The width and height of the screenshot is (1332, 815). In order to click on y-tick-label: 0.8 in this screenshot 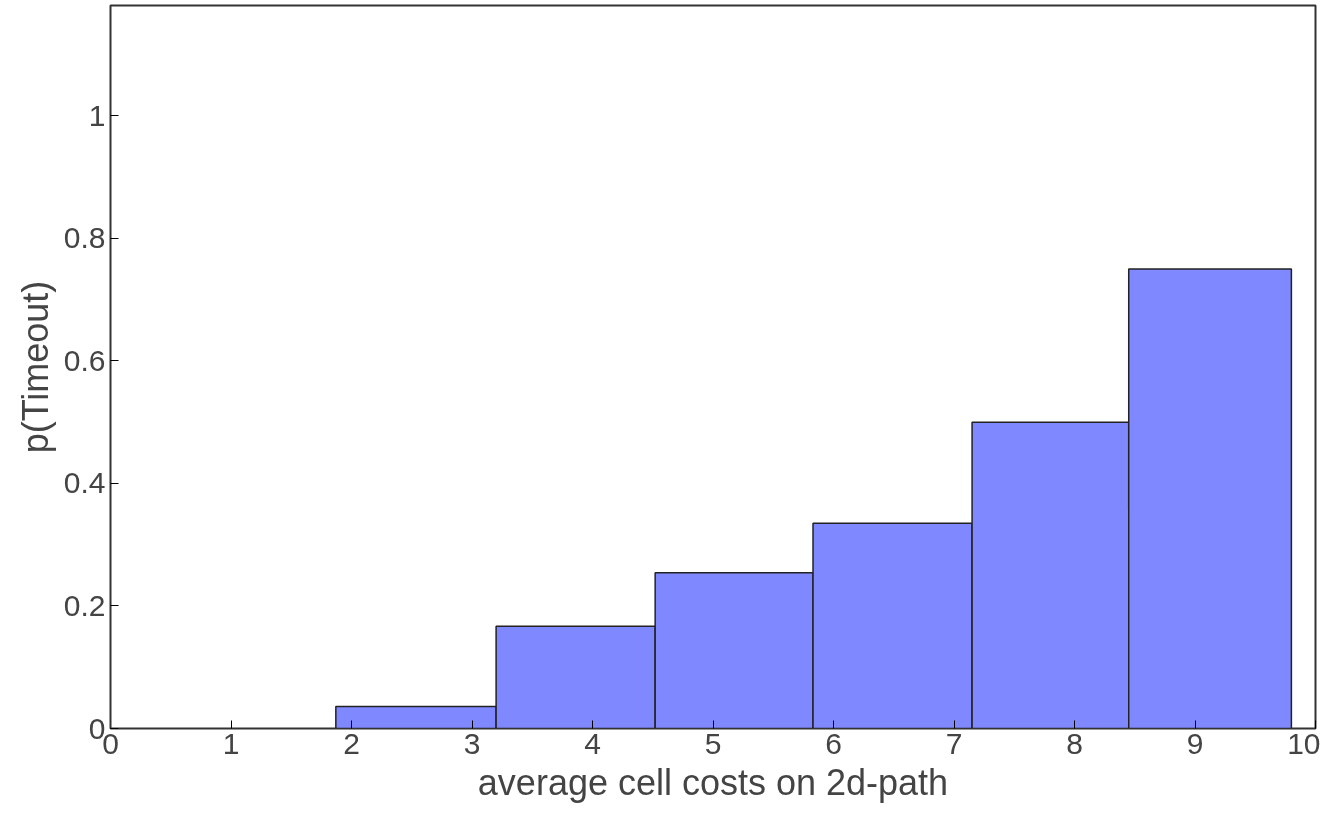, I will do `click(84, 238)`.